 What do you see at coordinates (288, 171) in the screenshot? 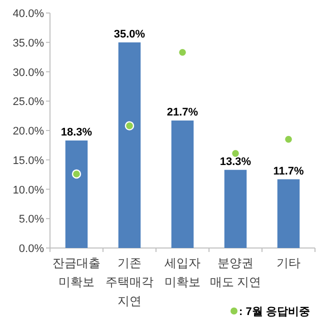
I see `data-label: 11.7%` at bounding box center [288, 171].